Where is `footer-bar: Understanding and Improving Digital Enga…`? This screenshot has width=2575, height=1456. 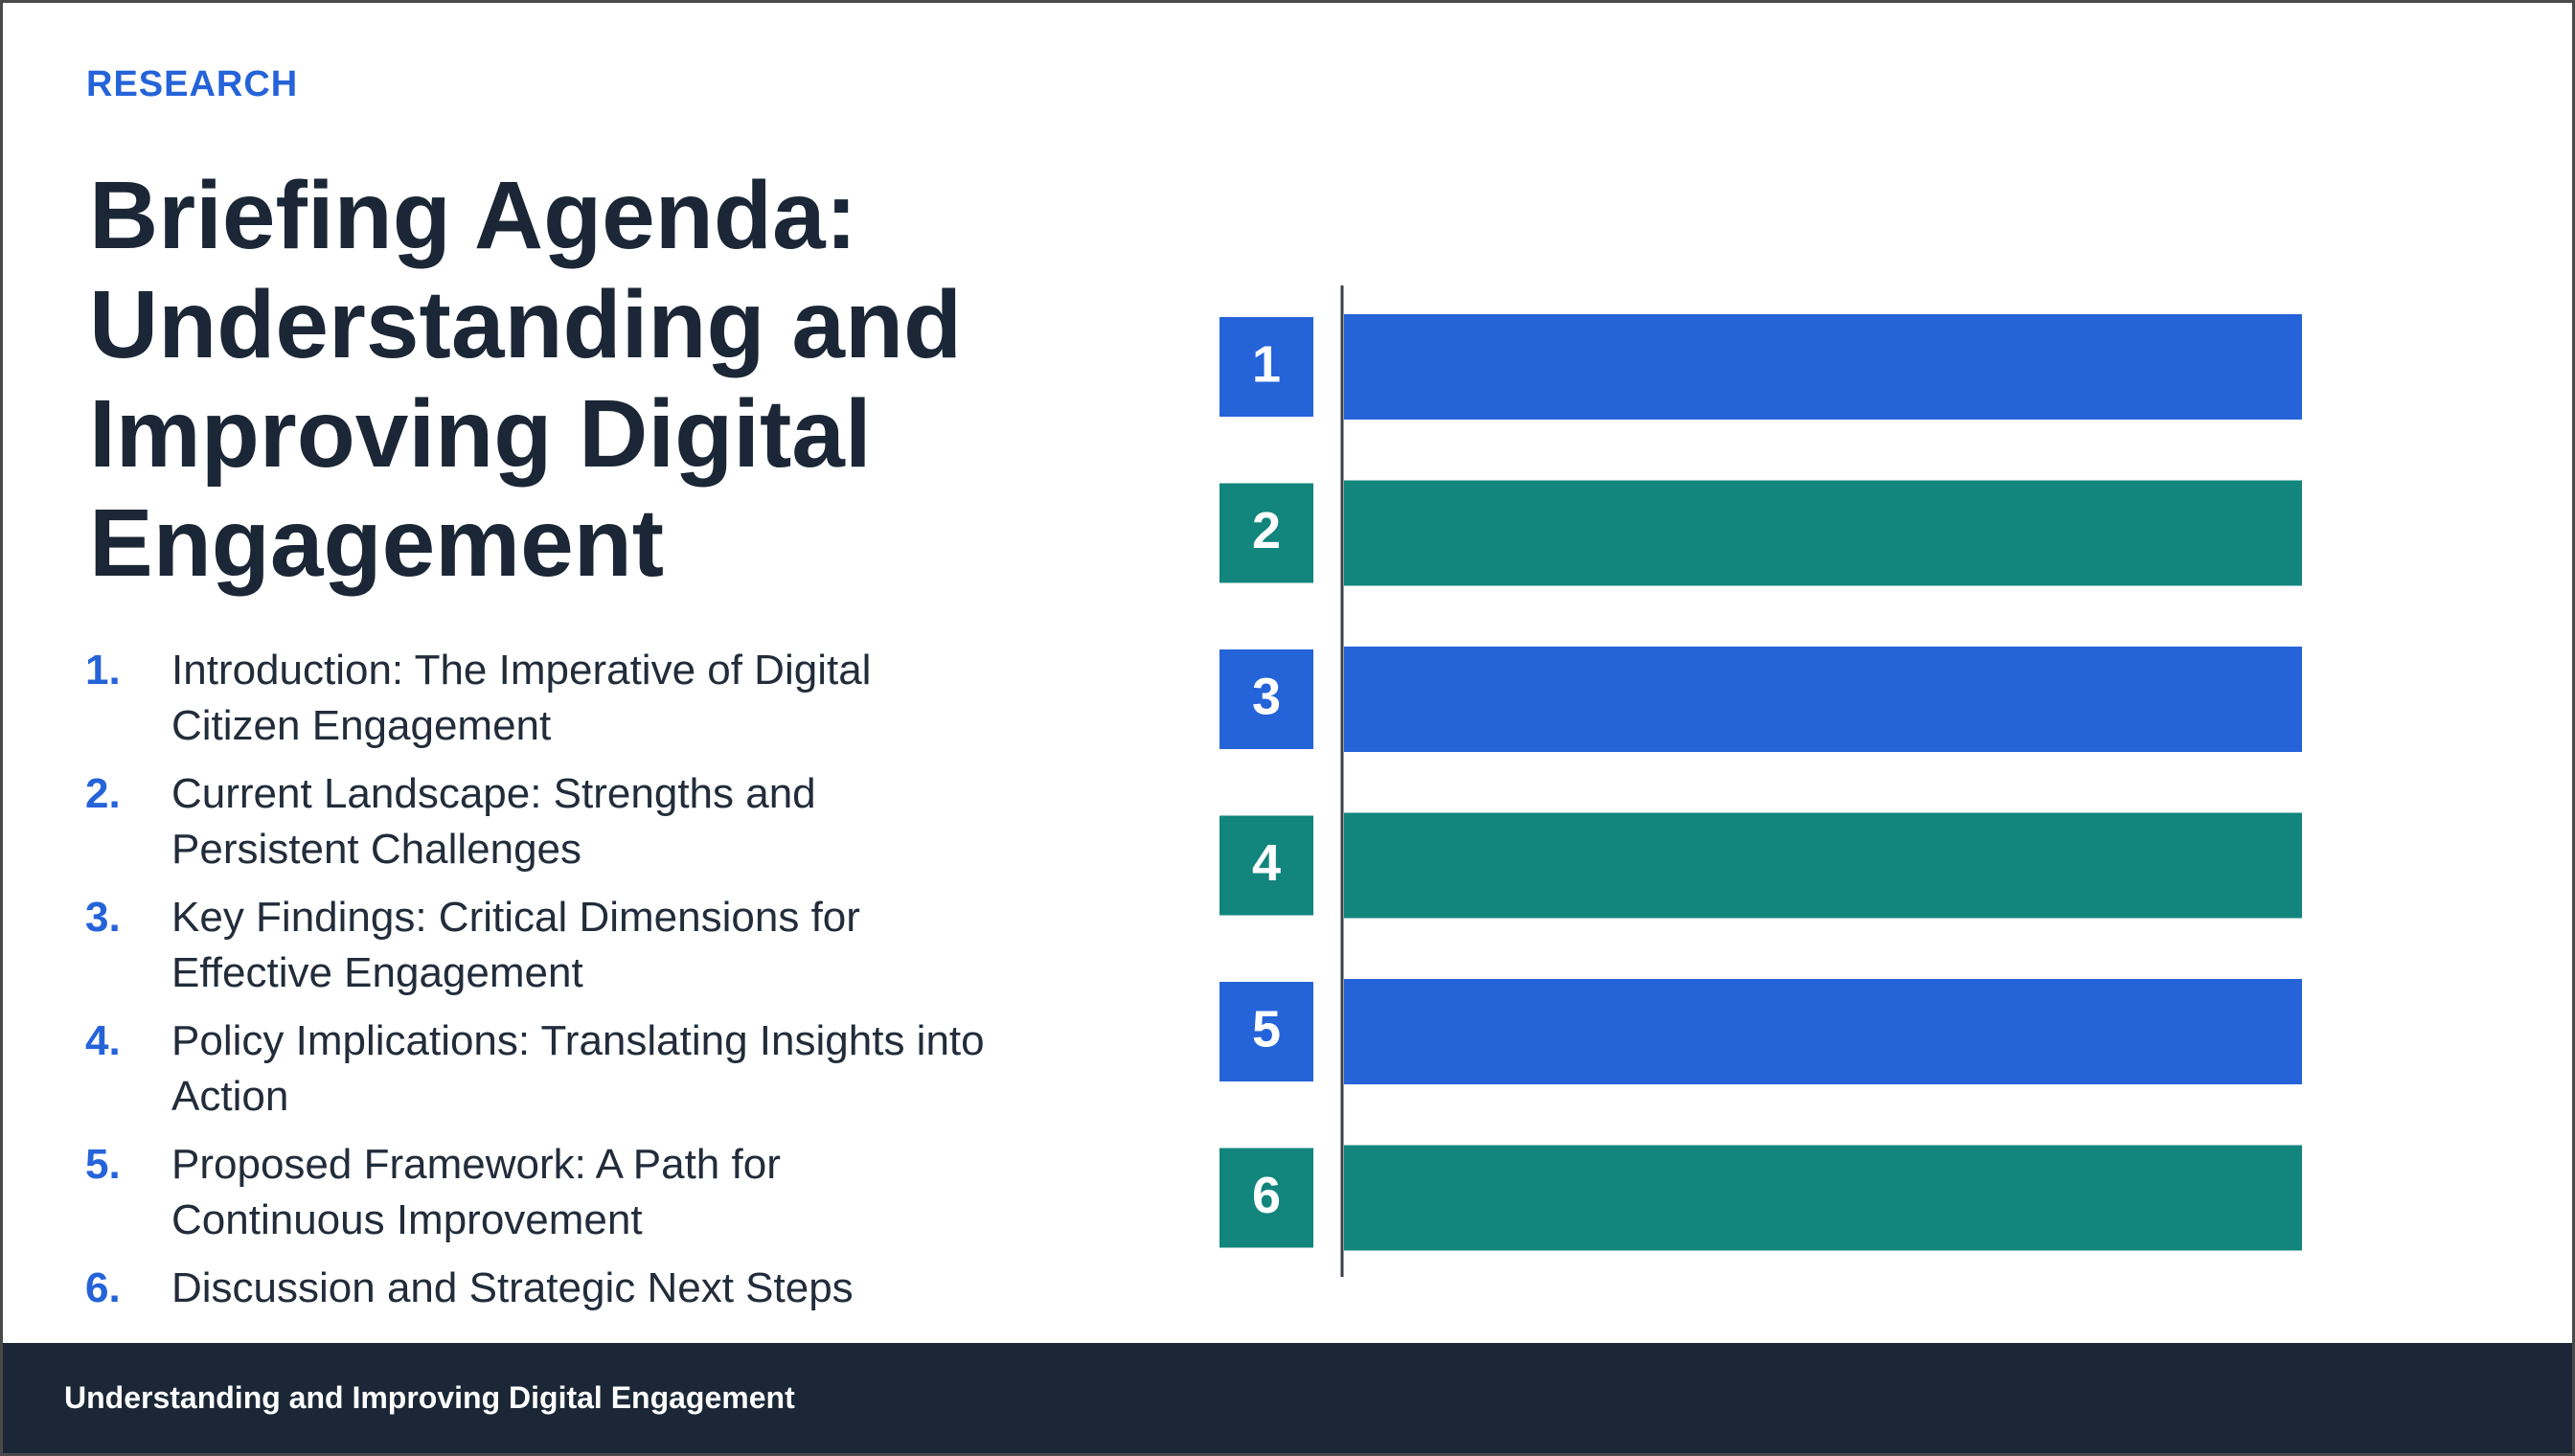 footer-bar: Understanding and Improving Digital Enga… is located at coordinates (1287, 1398).